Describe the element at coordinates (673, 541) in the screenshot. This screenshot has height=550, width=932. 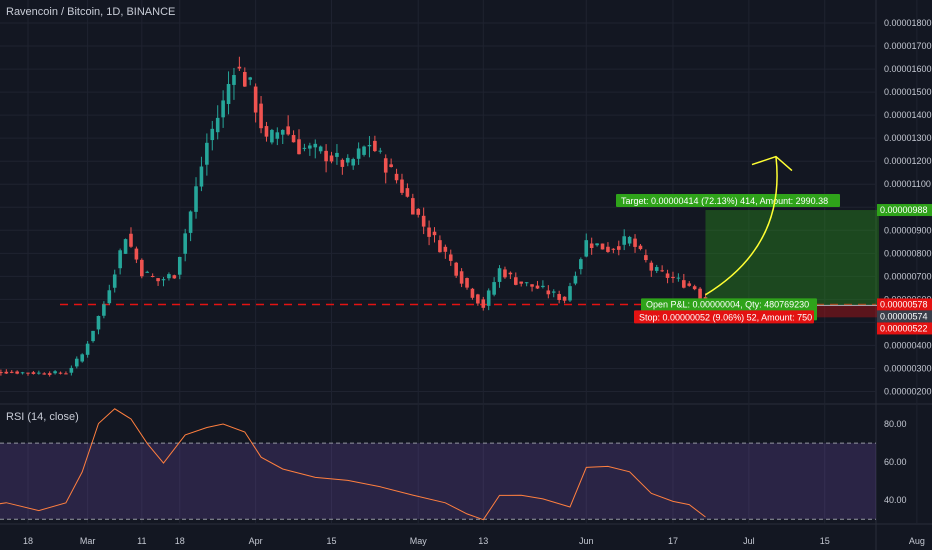
I see `time-tick-label: 17` at that location.